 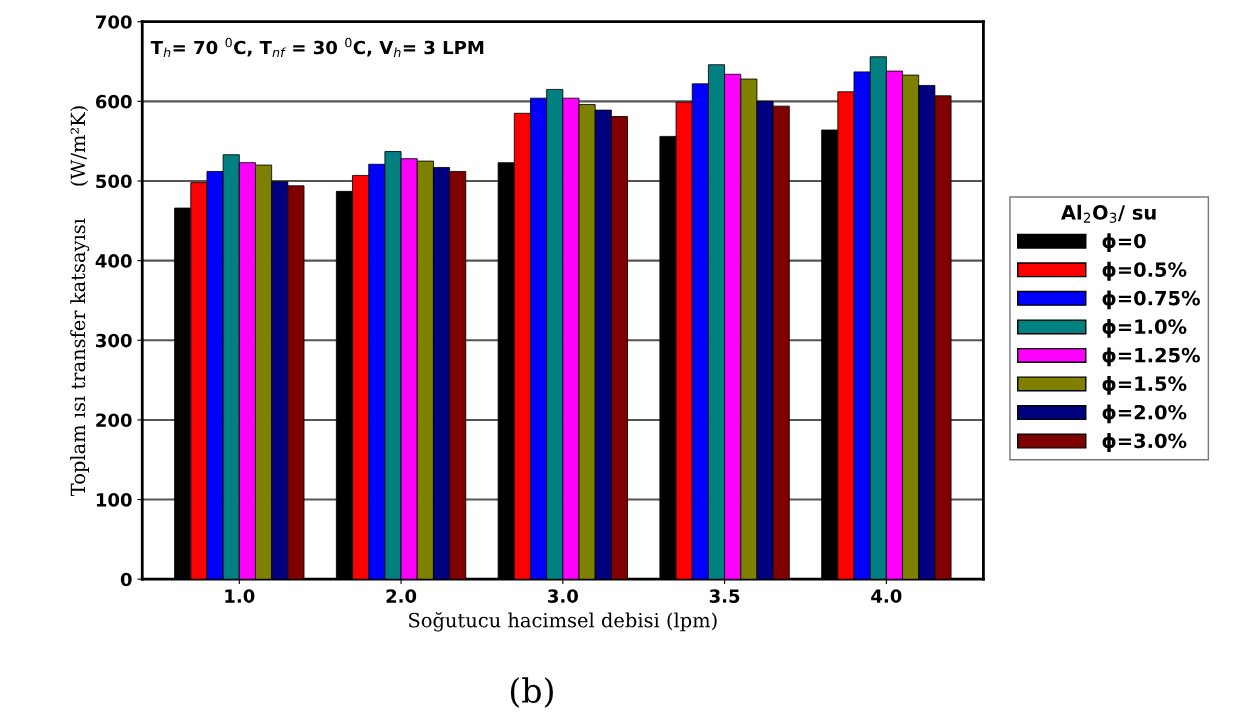 I want to click on y-tick-label: 100, so click(x=114, y=500).